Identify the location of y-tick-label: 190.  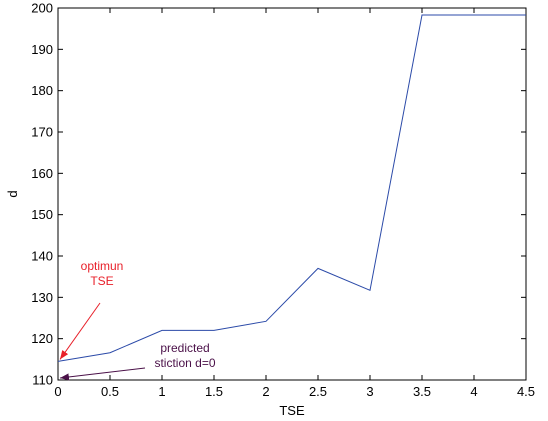
(42, 49).